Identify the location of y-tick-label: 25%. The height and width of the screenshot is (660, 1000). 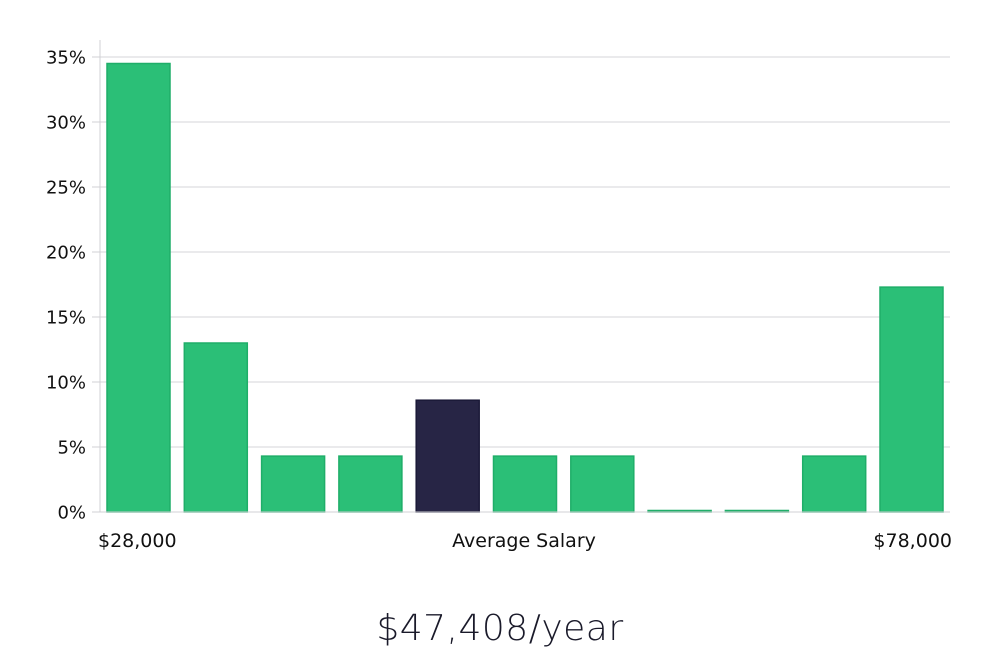
(66, 188).